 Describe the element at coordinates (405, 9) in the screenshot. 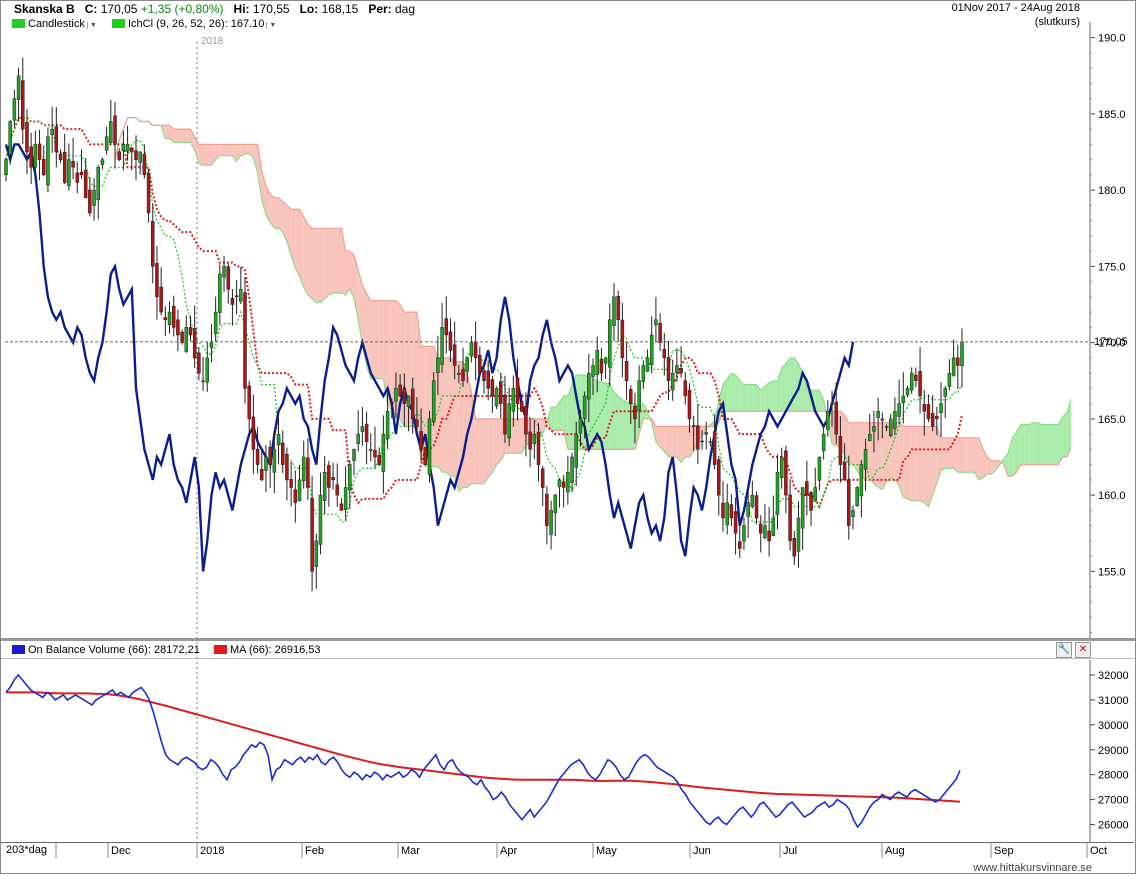

I see `period-value: dag` at that location.